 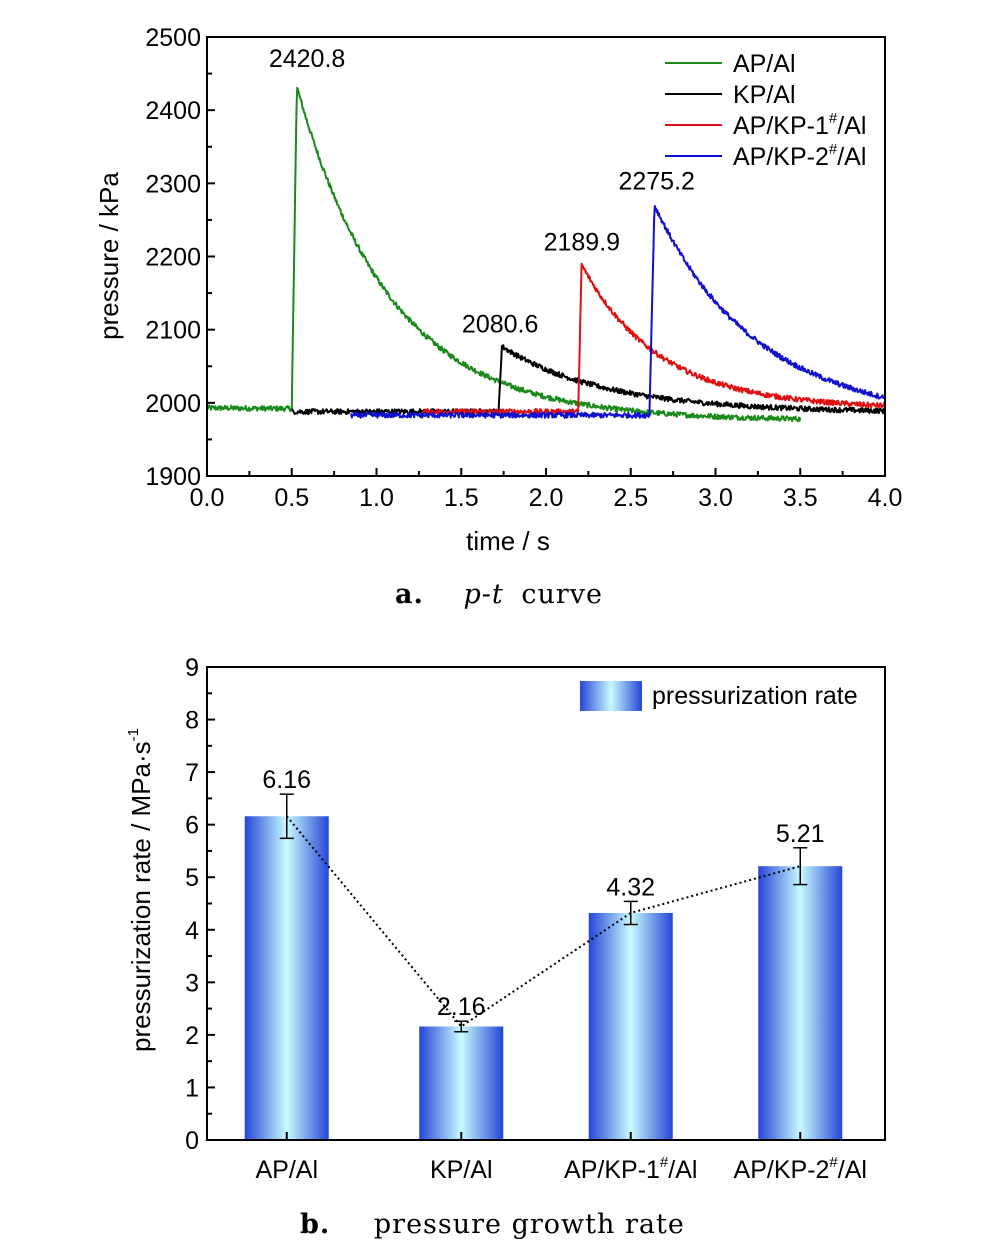 What do you see at coordinates (500, 324) in the screenshot?
I see `chart-a-peak-label: 2080.6` at bounding box center [500, 324].